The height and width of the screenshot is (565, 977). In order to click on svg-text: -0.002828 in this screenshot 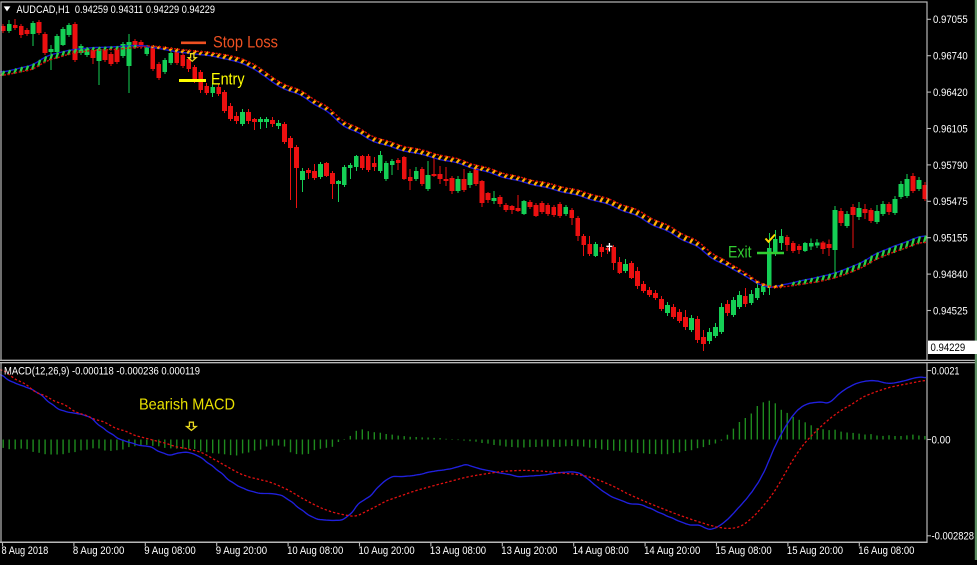, I will do `click(953, 537)`.